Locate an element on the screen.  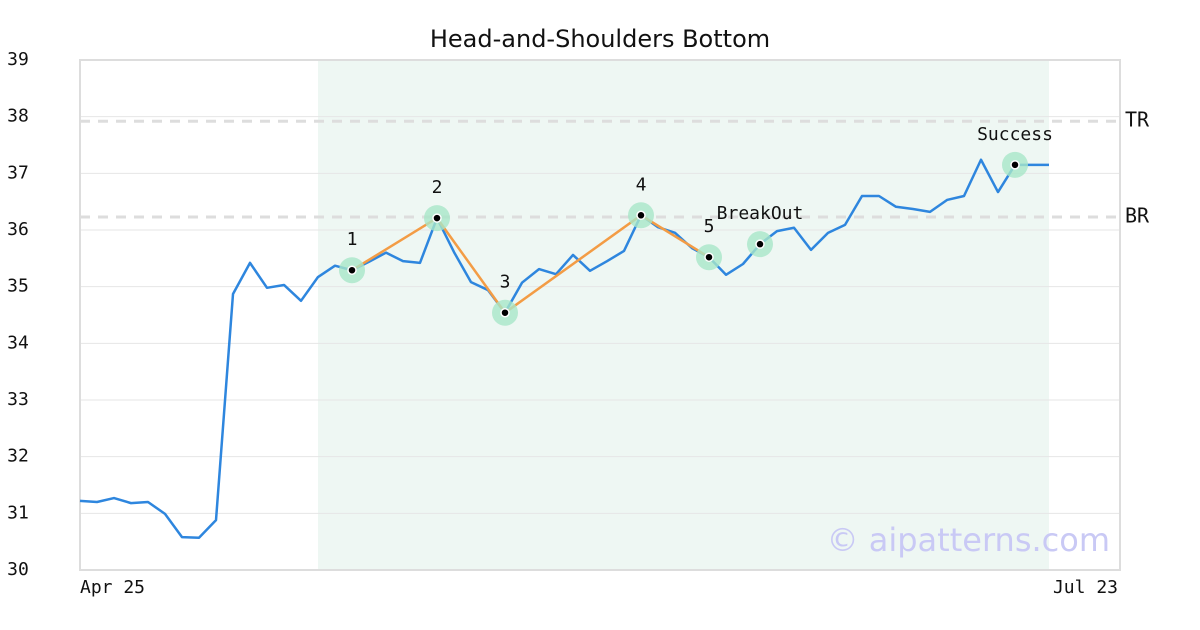
y-tick-label: 35 is located at coordinates (18, 286).